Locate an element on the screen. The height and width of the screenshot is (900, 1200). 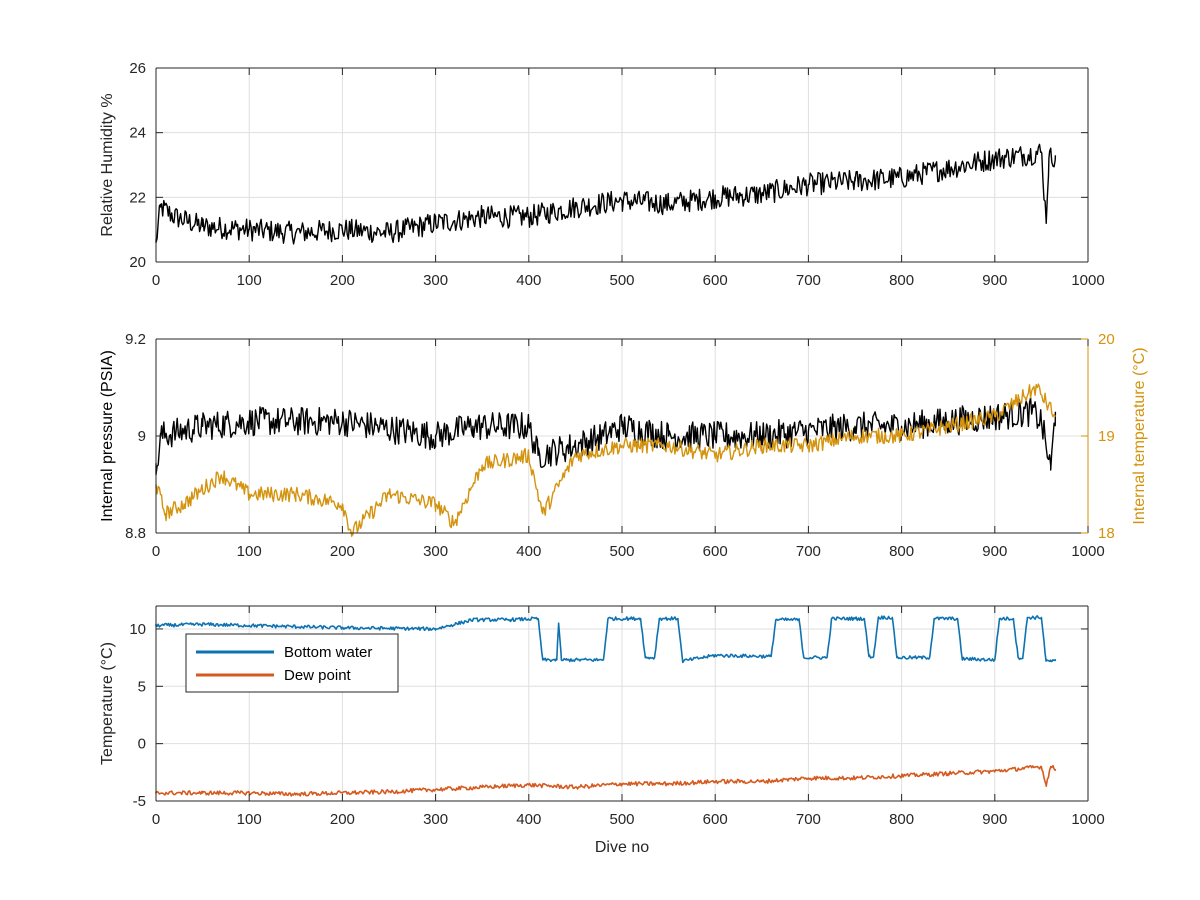
y-axis-label: Temperature (°C) is located at coordinates (107, 703).